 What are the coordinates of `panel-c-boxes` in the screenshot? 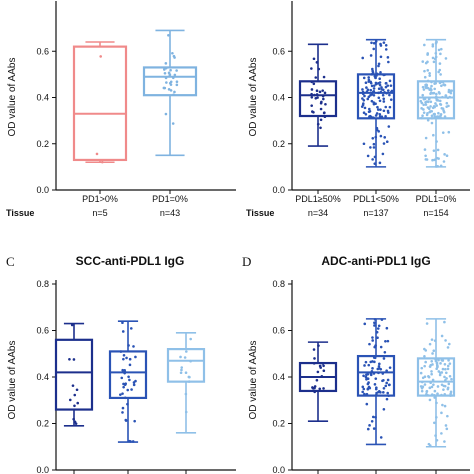 It's located at (130, 397).